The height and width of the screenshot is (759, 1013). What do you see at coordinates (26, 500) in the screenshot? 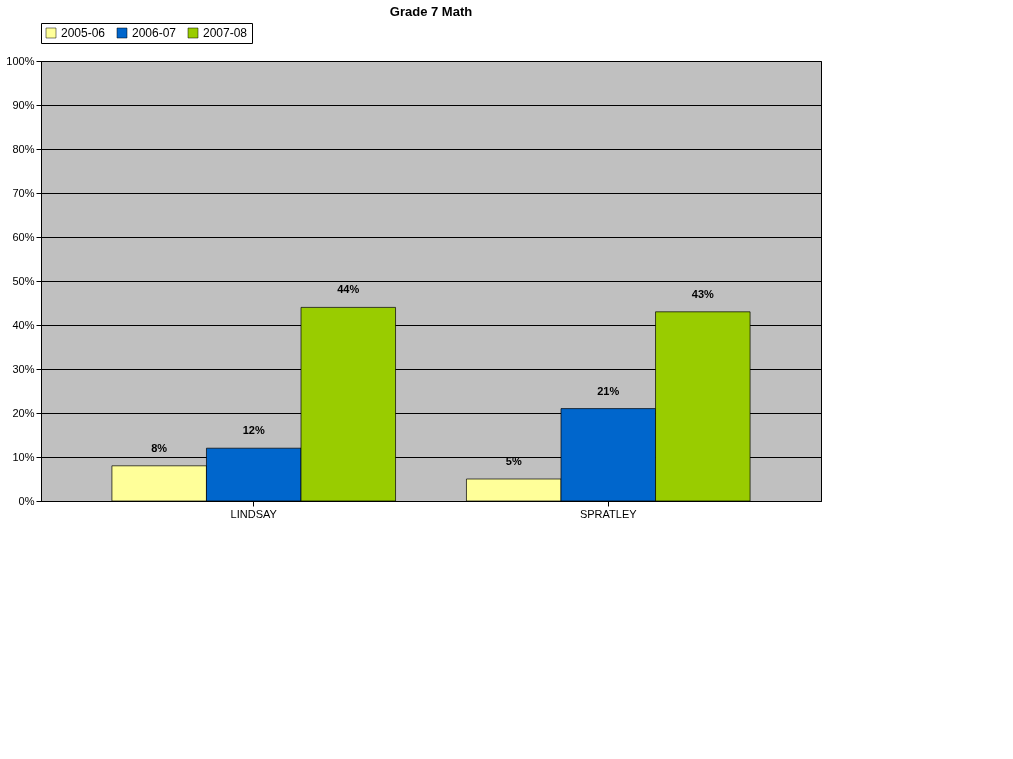
I see `y-tick-label: 0%` at bounding box center [26, 500].